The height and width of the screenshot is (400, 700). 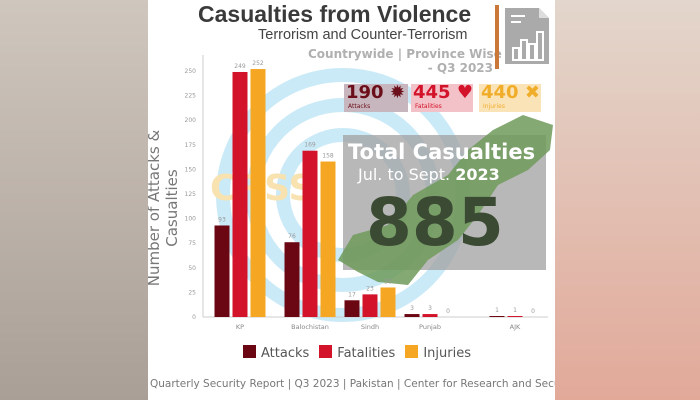 I want to click on x-tick-label: AJK, so click(x=515, y=327).